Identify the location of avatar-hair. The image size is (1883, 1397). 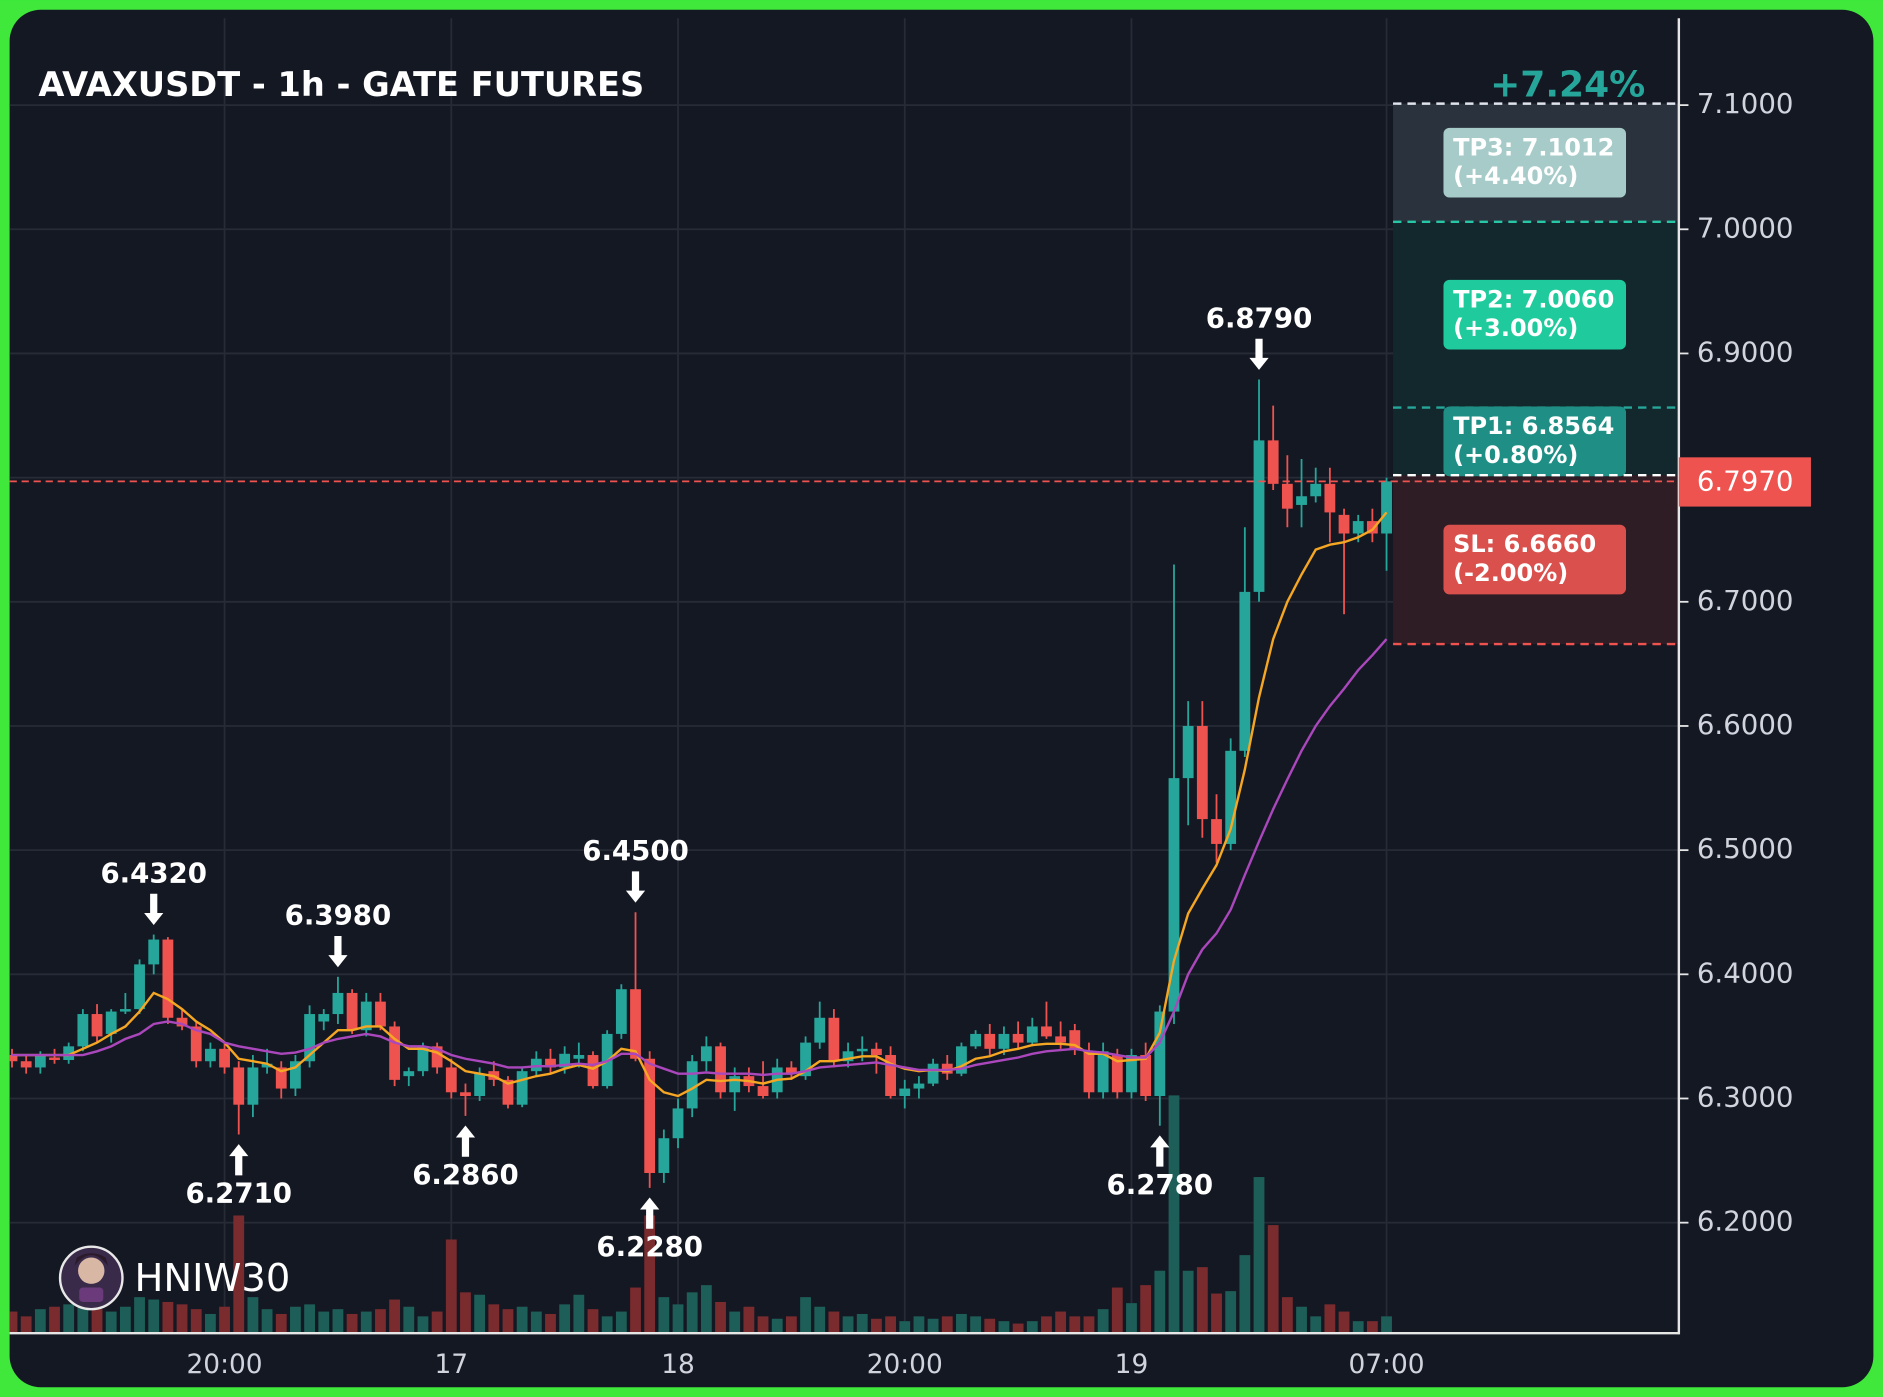
(91, 1259).